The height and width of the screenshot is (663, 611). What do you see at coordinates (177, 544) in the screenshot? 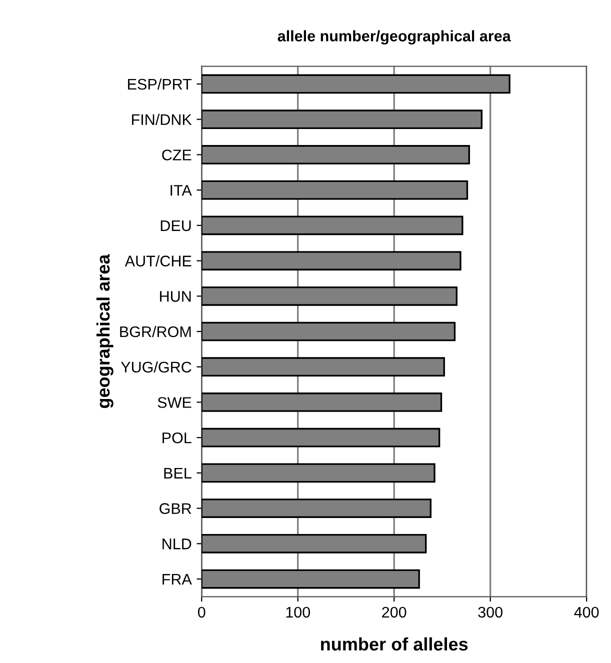
I see `y-tick-label: NLD` at bounding box center [177, 544].